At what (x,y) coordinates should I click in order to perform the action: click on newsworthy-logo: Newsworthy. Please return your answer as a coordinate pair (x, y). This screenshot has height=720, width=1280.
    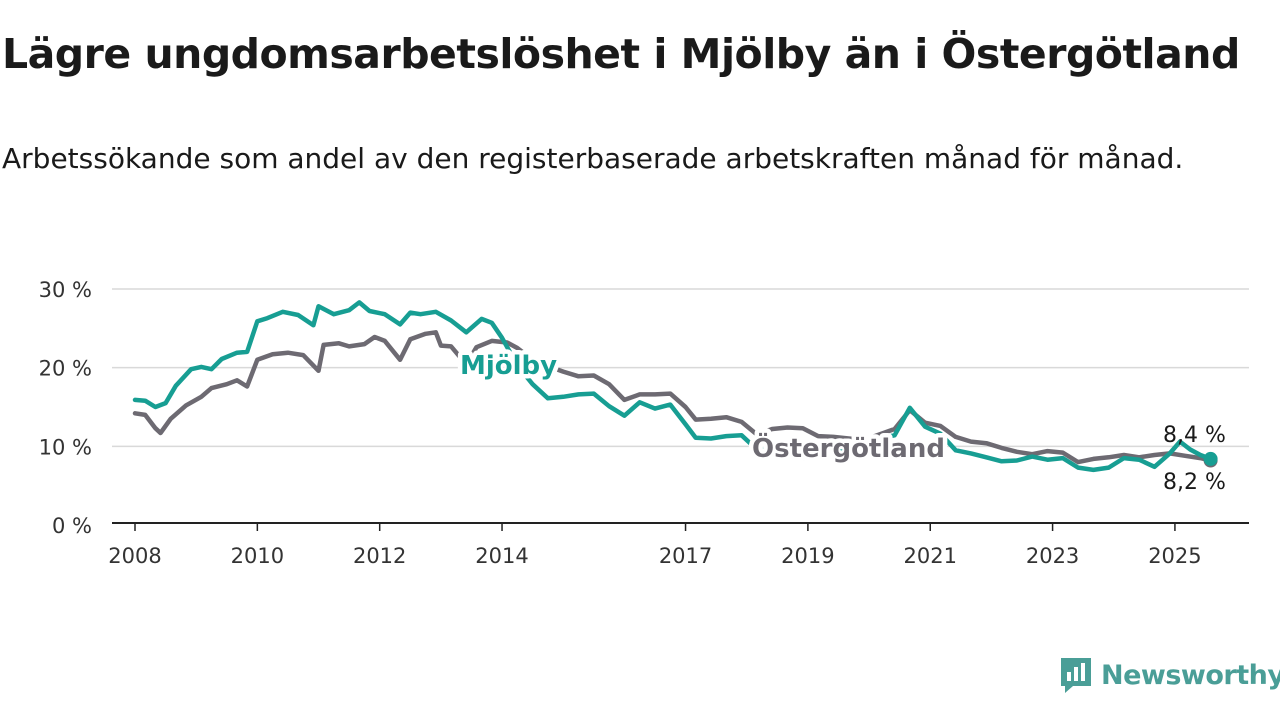
    Looking at the image, I should click on (1169, 675).